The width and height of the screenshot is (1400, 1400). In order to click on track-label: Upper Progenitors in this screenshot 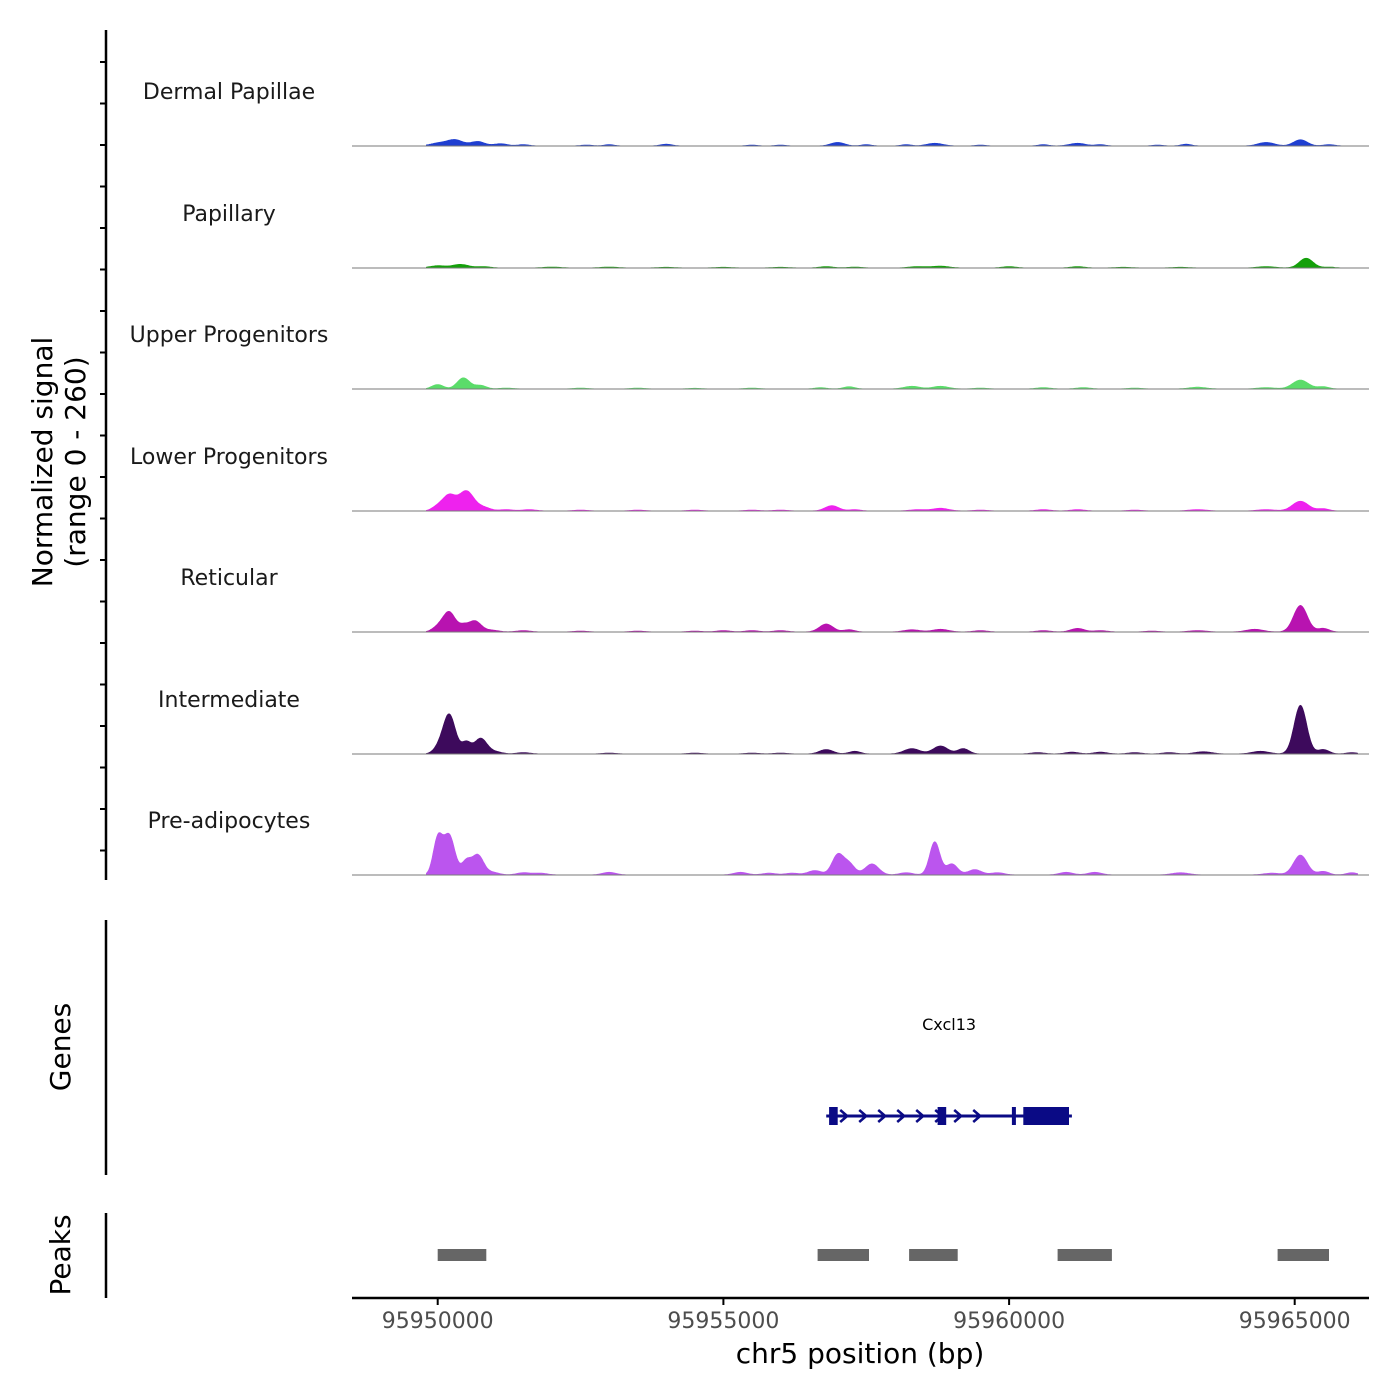, I will do `click(229, 335)`.